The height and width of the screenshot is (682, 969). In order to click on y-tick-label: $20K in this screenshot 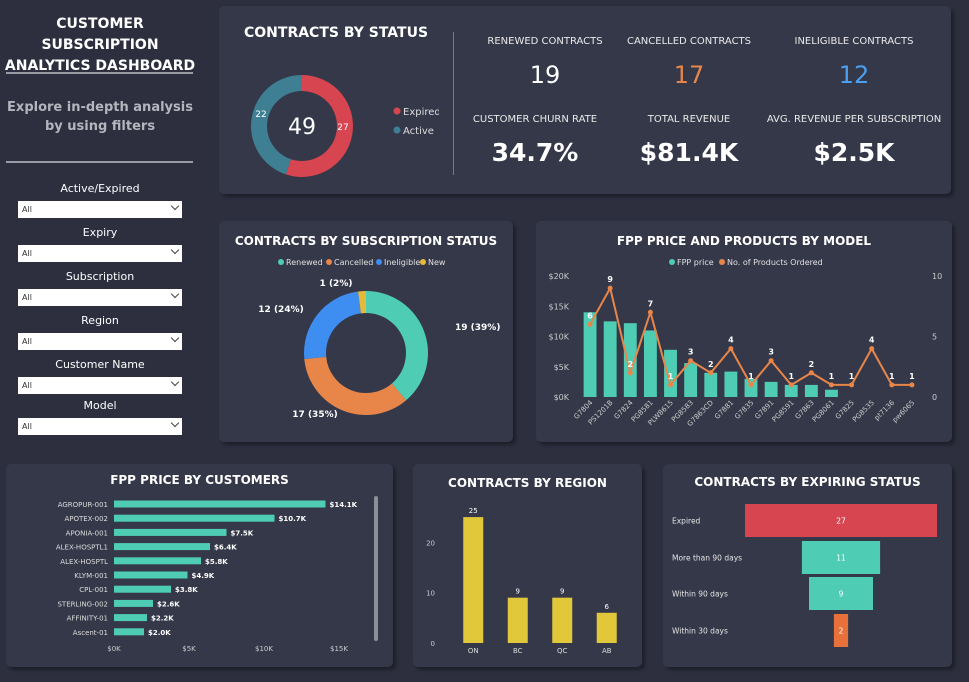, I will do `click(558, 276)`.